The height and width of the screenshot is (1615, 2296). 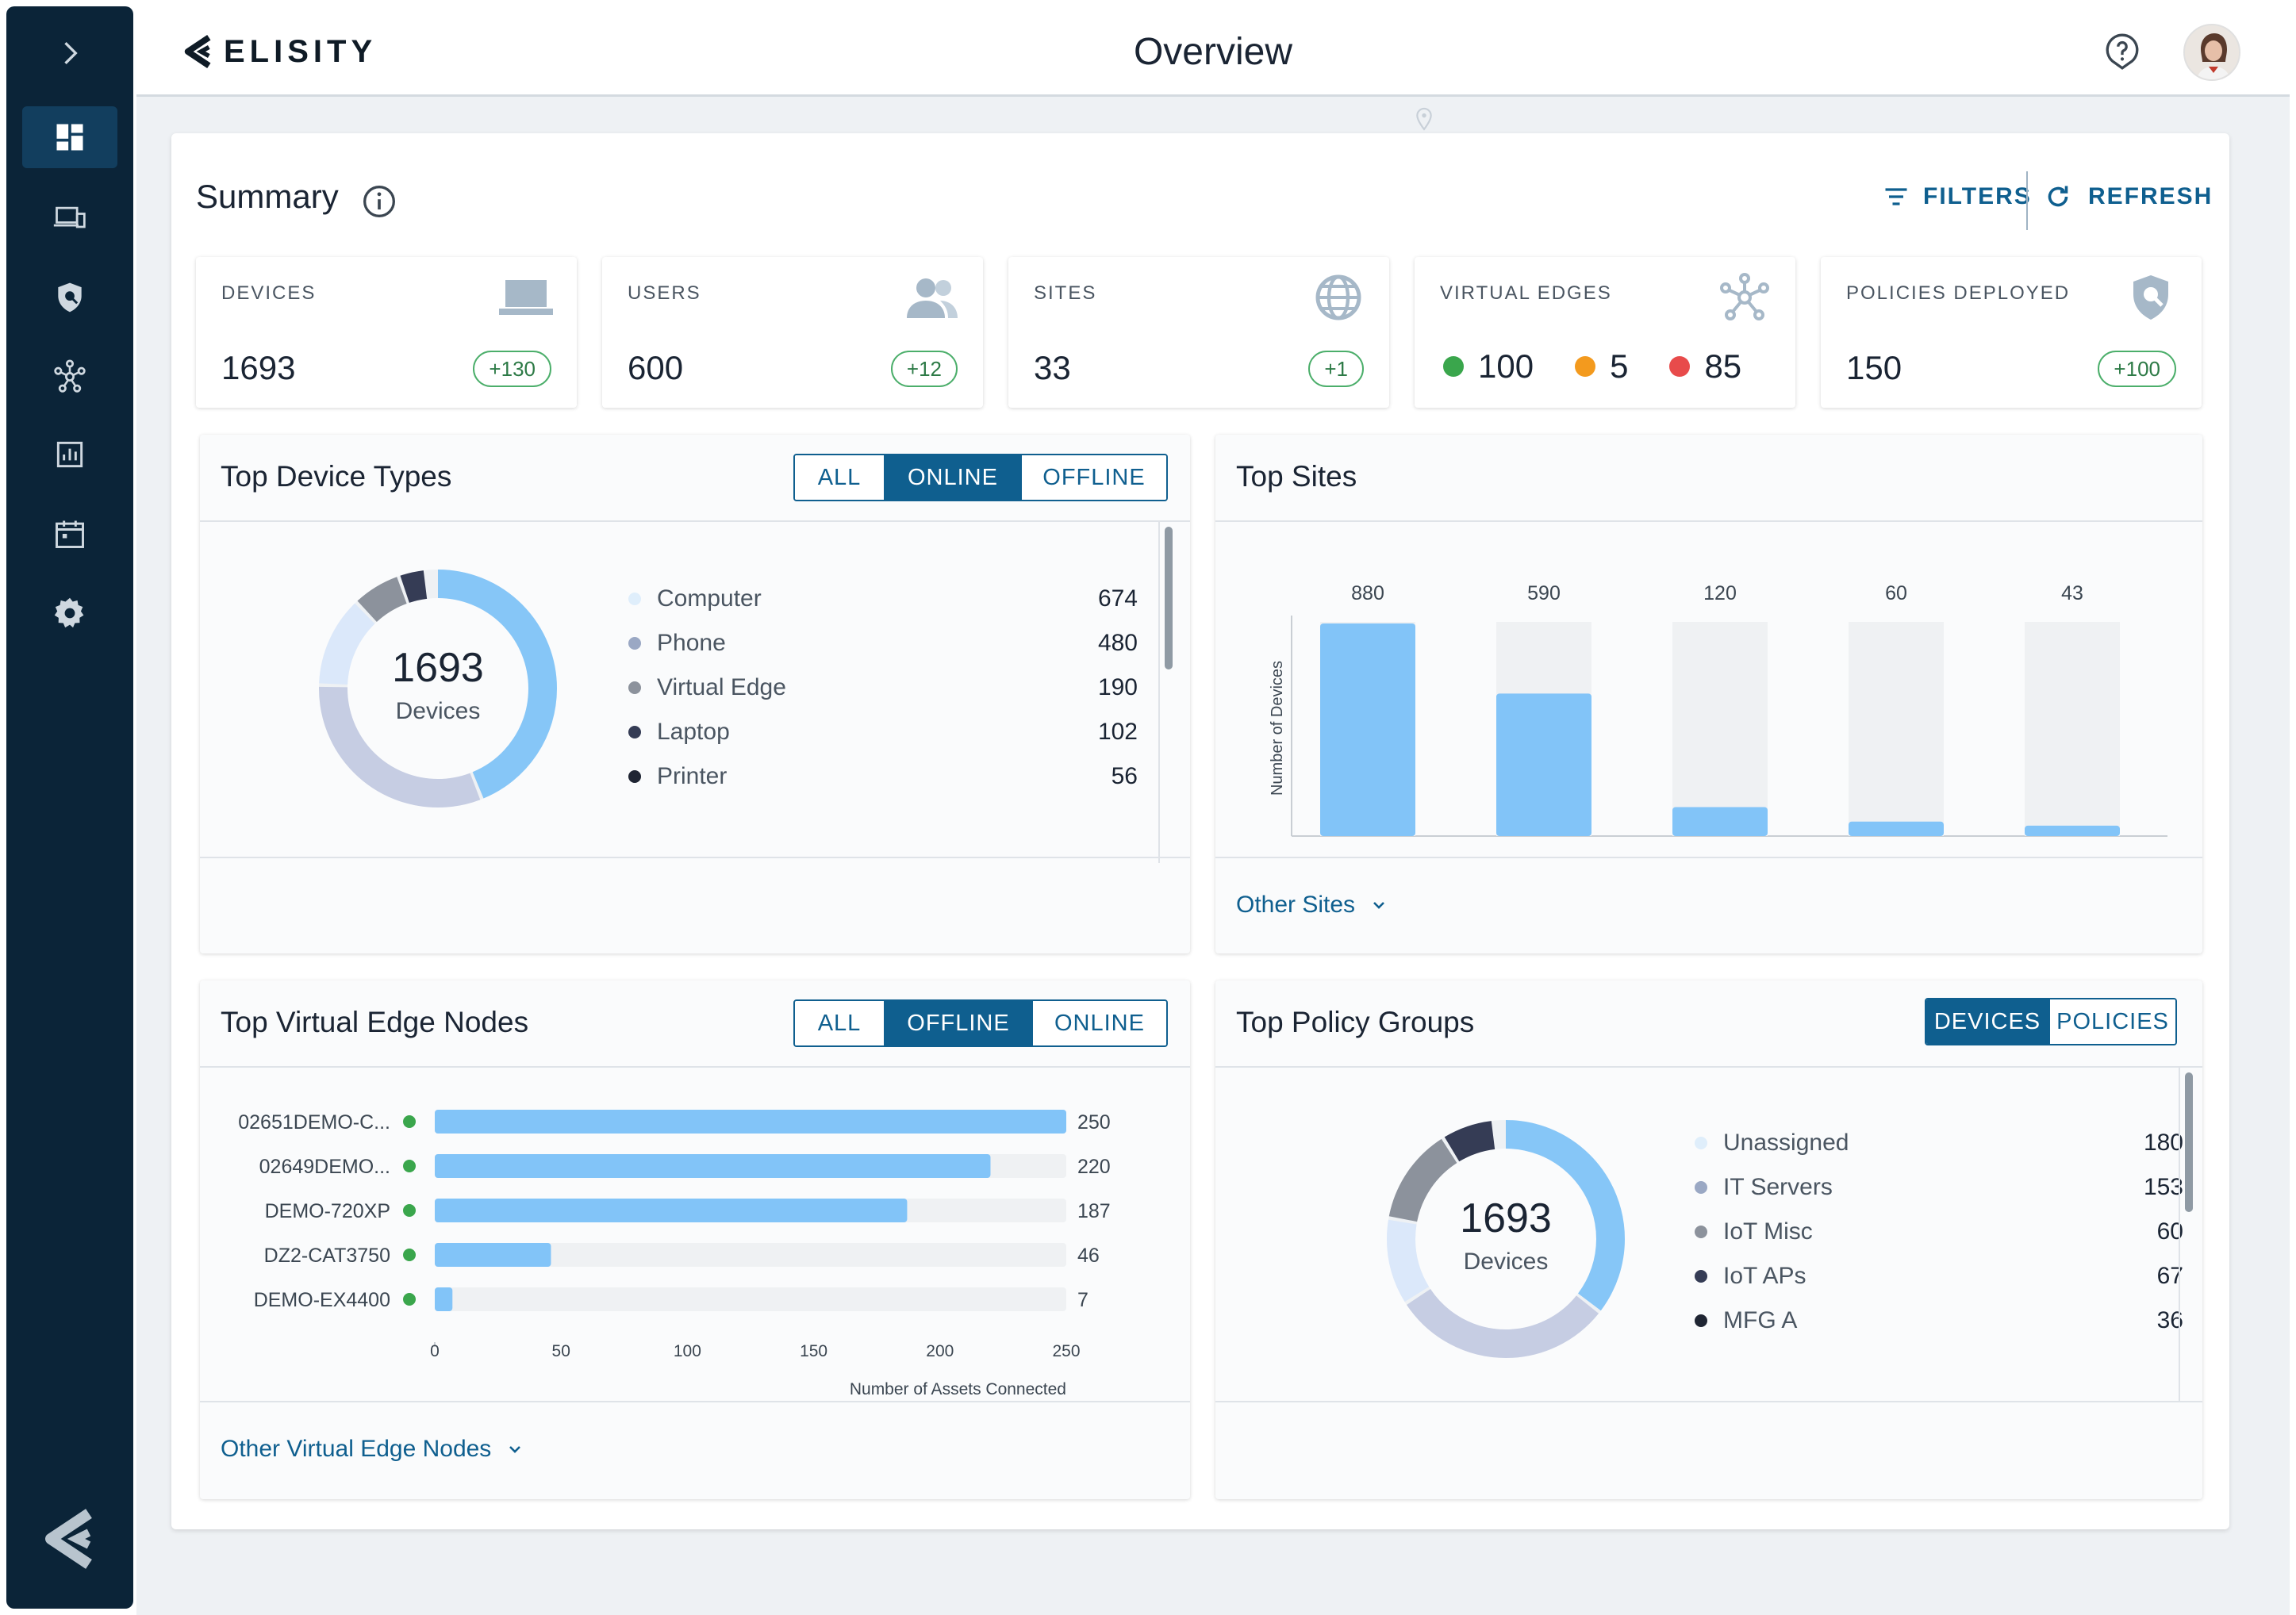 What do you see at coordinates (69, 218) in the screenshot?
I see `sidebar-item-devices` at bounding box center [69, 218].